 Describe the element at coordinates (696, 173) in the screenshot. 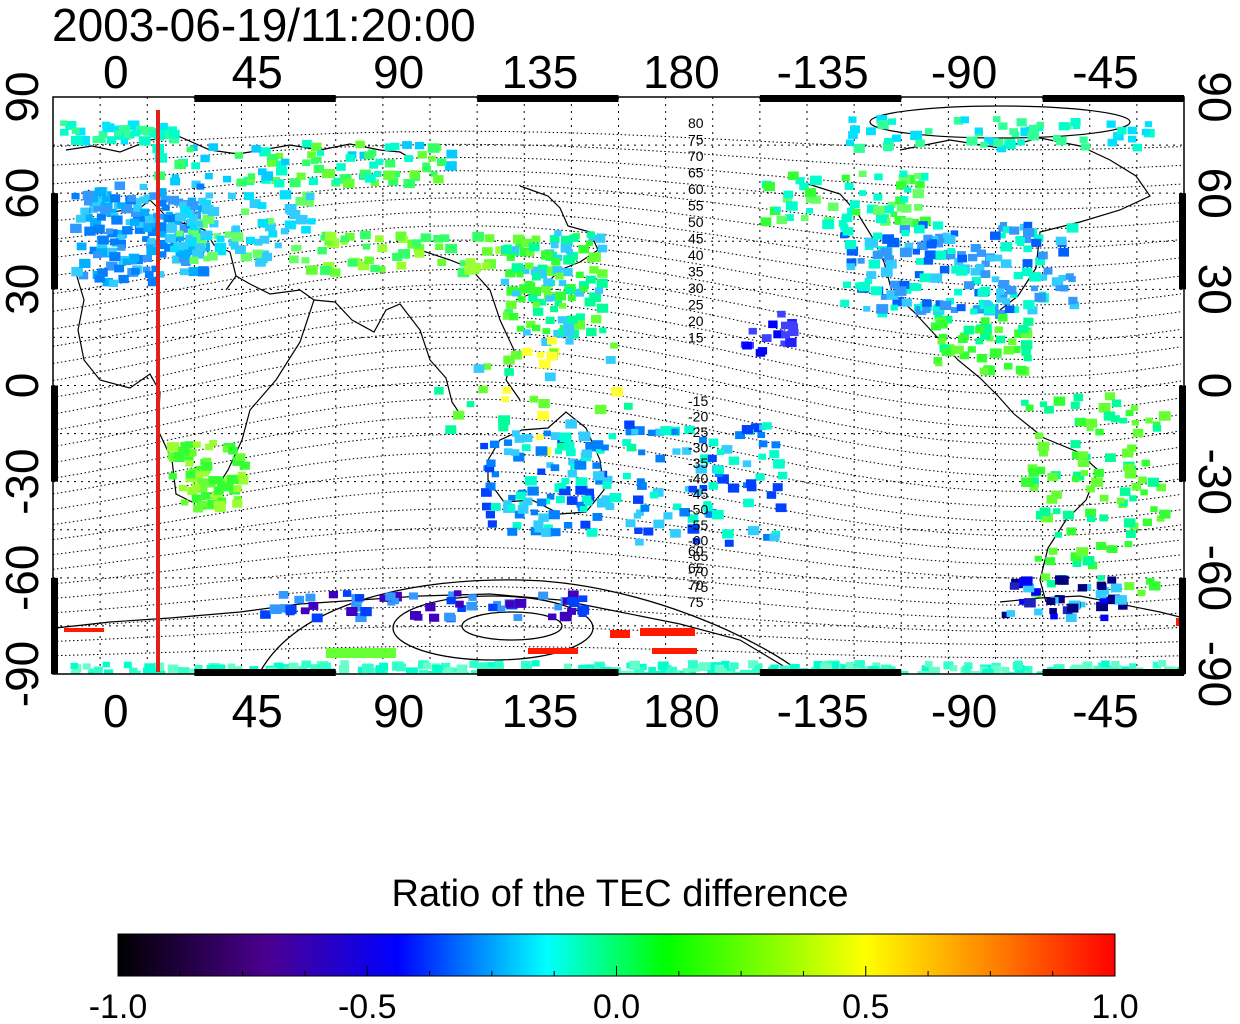

I see `contour-label: 65` at that location.